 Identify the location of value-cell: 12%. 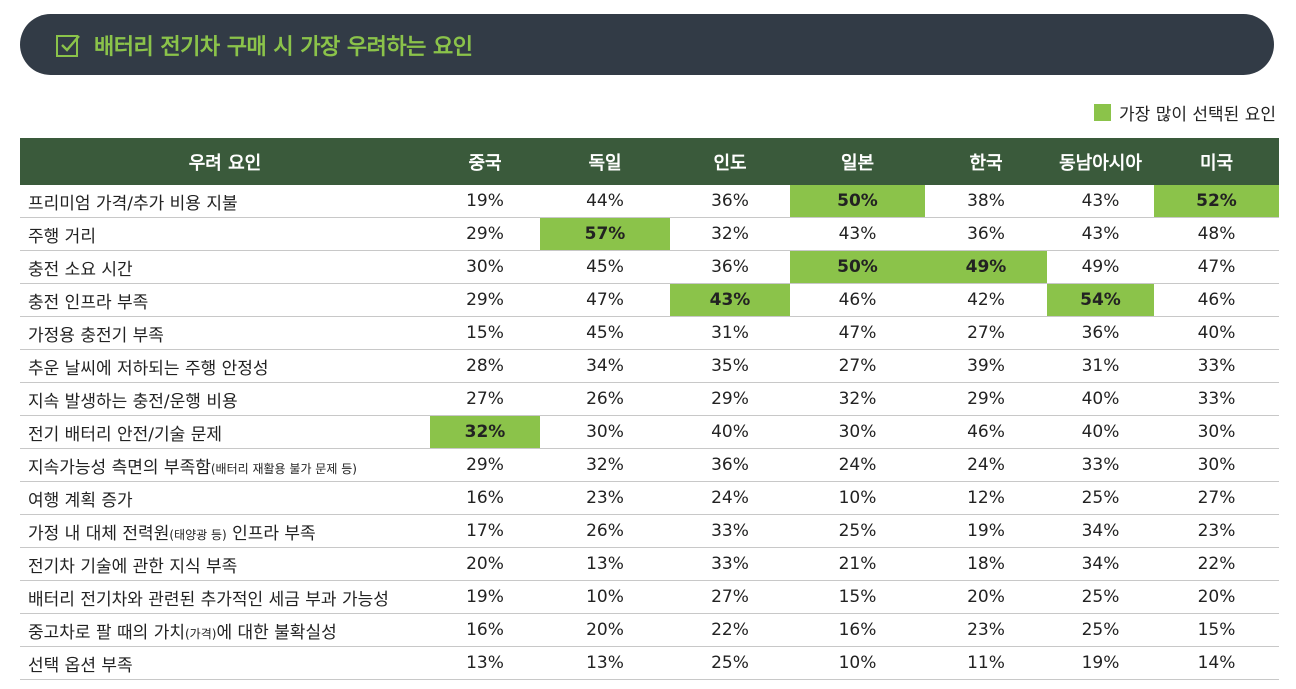
(986, 498).